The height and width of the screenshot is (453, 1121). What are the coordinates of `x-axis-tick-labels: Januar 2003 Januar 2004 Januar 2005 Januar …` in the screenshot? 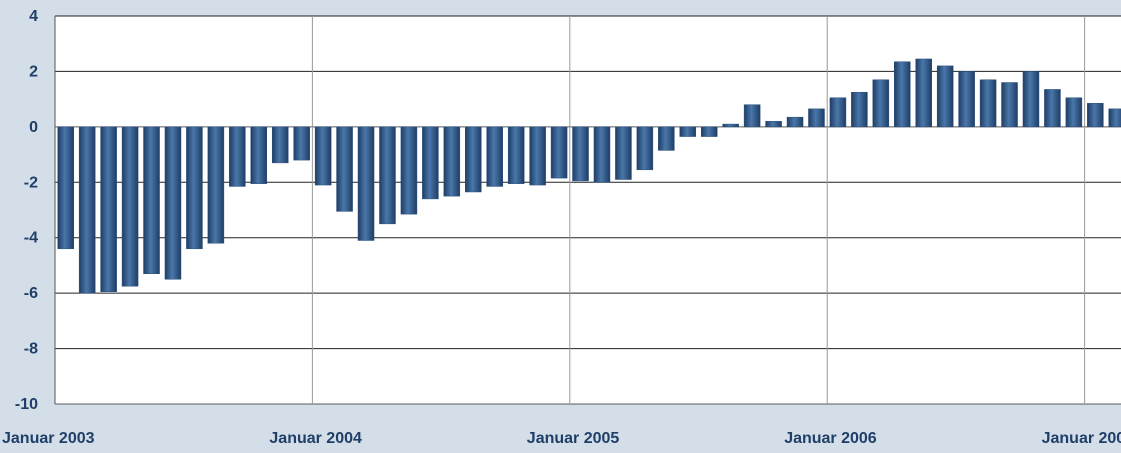 It's located at (561, 438).